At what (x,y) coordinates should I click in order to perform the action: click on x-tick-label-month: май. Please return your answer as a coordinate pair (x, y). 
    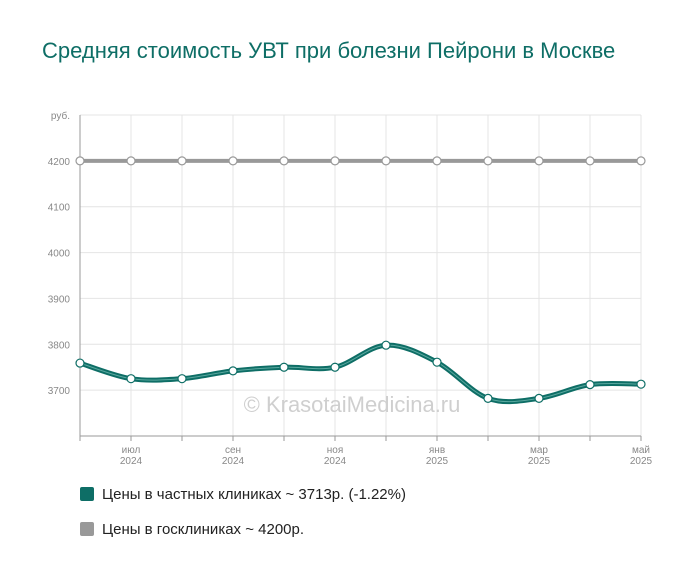
    Looking at the image, I should click on (641, 450).